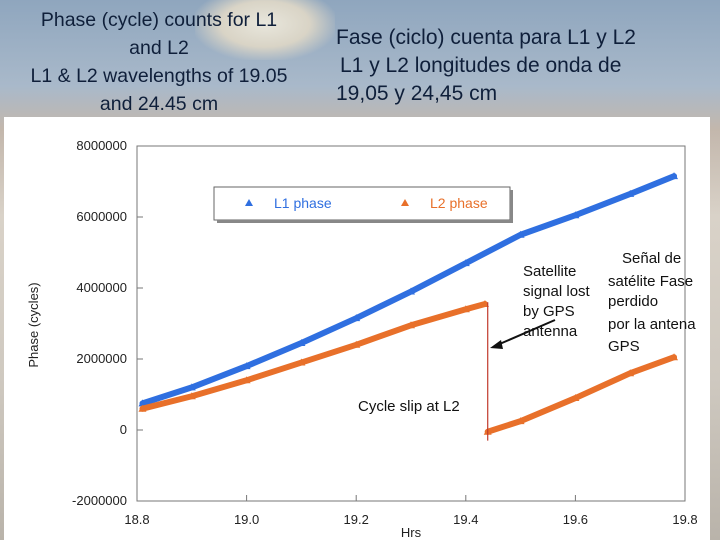 Image resolution: width=720 pixels, height=540 pixels. I want to click on legend-label-l2: L2 phase, so click(459, 203).